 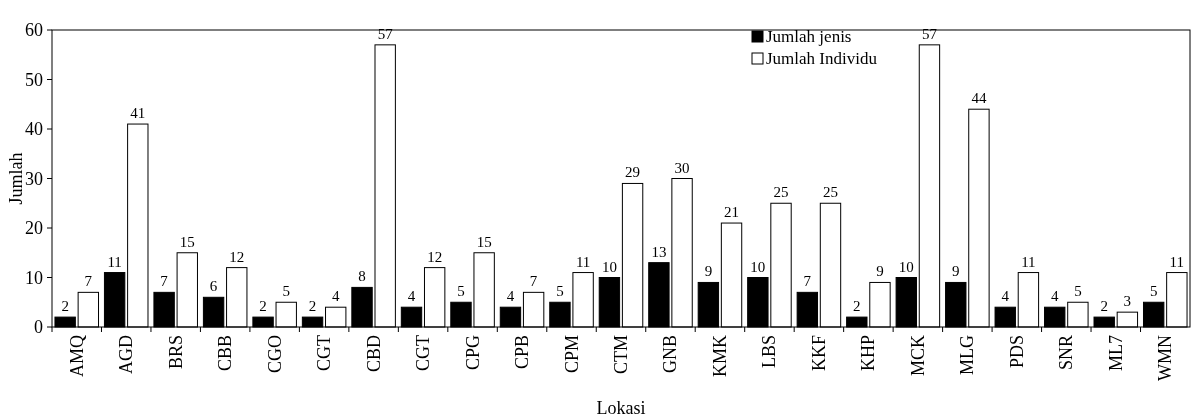 I want to click on x-axis-title: Lokasi, so click(x=621, y=407).